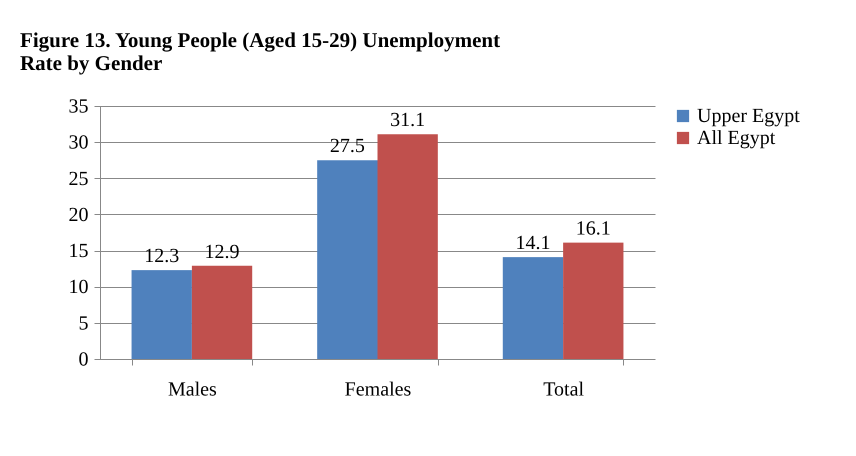 Image resolution: width=856 pixels, height=456 pixels. Describe the element at coordinates (378, 389) in the screenshot. I see `x-tick-label: Females` at that location.